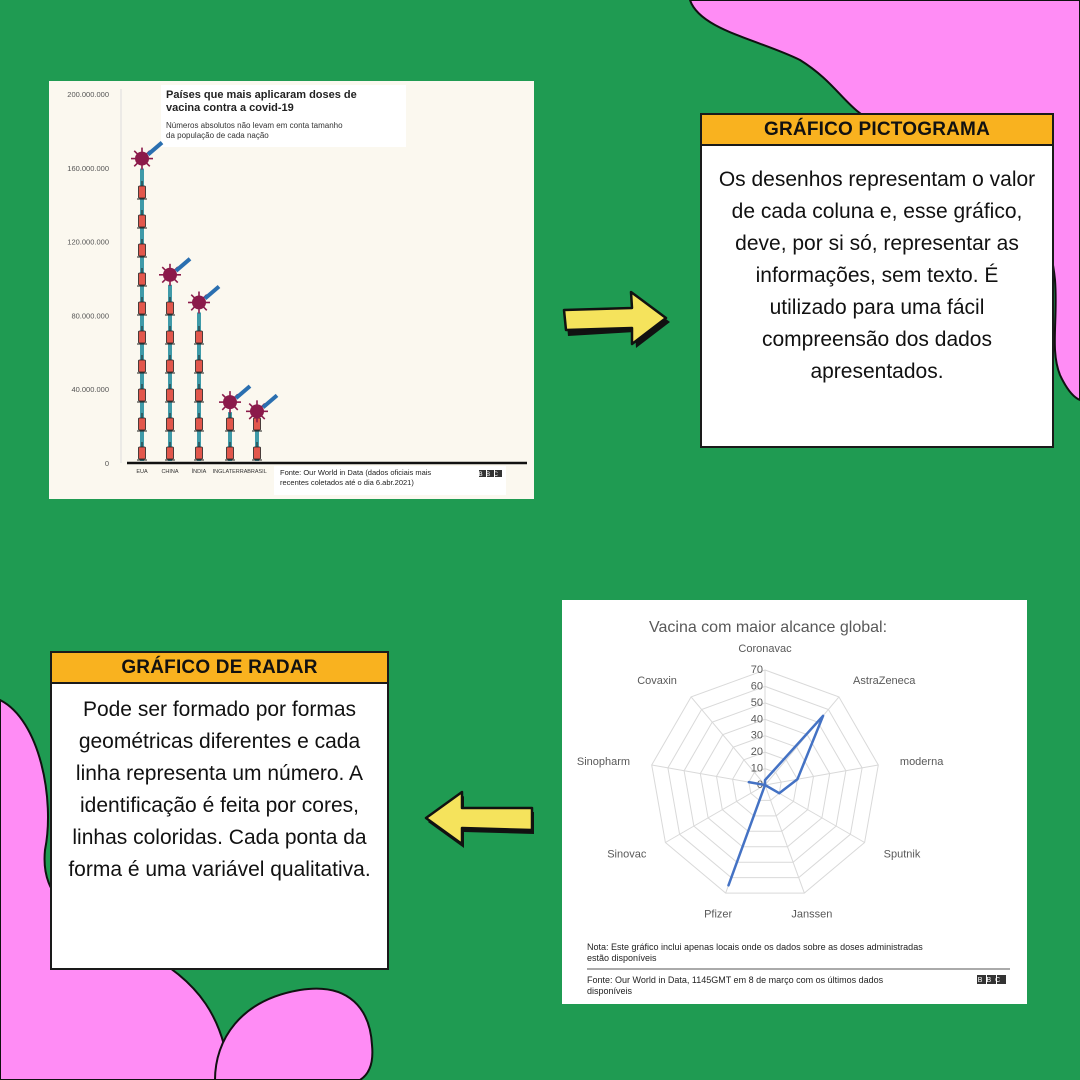  Describe the element at coordinates (603, 762) in the screenshot. I see `radar-category-label: Sinopharm` at that location.